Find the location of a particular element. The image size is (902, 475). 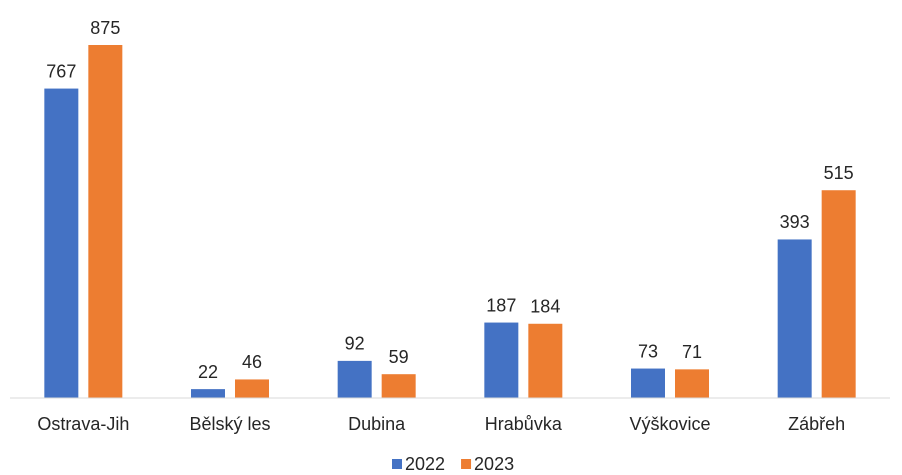

data-label: 46 is located at coordinates (252, 362).